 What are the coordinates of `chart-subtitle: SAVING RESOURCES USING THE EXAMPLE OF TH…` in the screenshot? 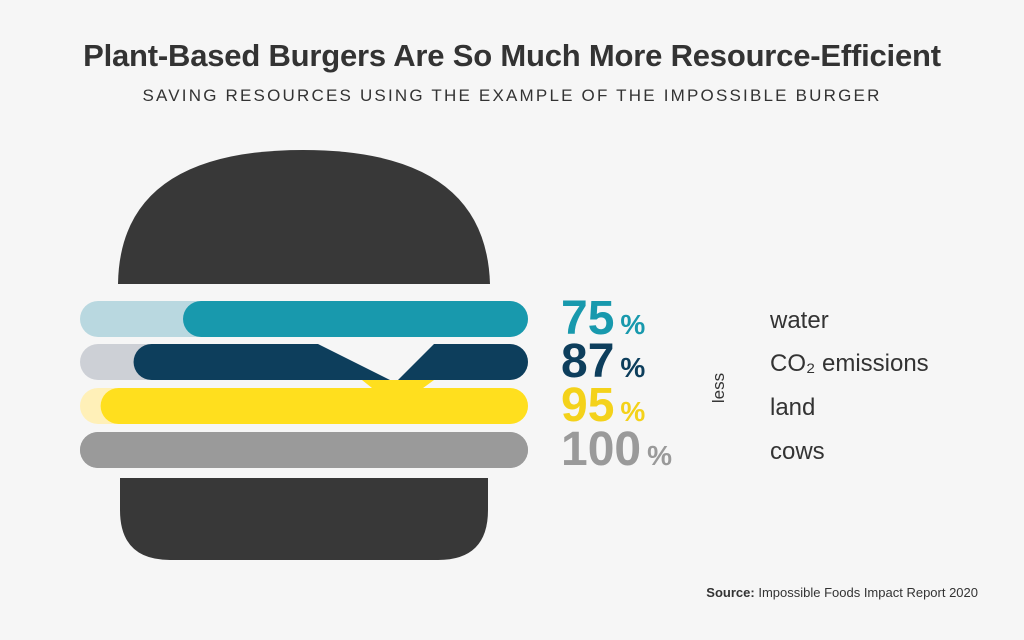 It's located at (512, 95).